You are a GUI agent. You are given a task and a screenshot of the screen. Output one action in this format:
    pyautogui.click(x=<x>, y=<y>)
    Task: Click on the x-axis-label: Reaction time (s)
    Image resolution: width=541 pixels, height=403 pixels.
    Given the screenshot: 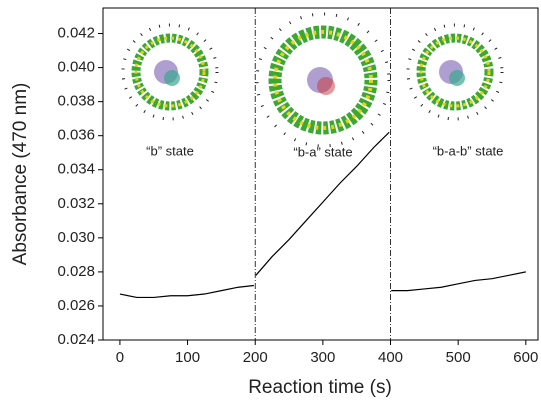 What is the action you would take?
    pyautogui.click(x=320, y=387)
    